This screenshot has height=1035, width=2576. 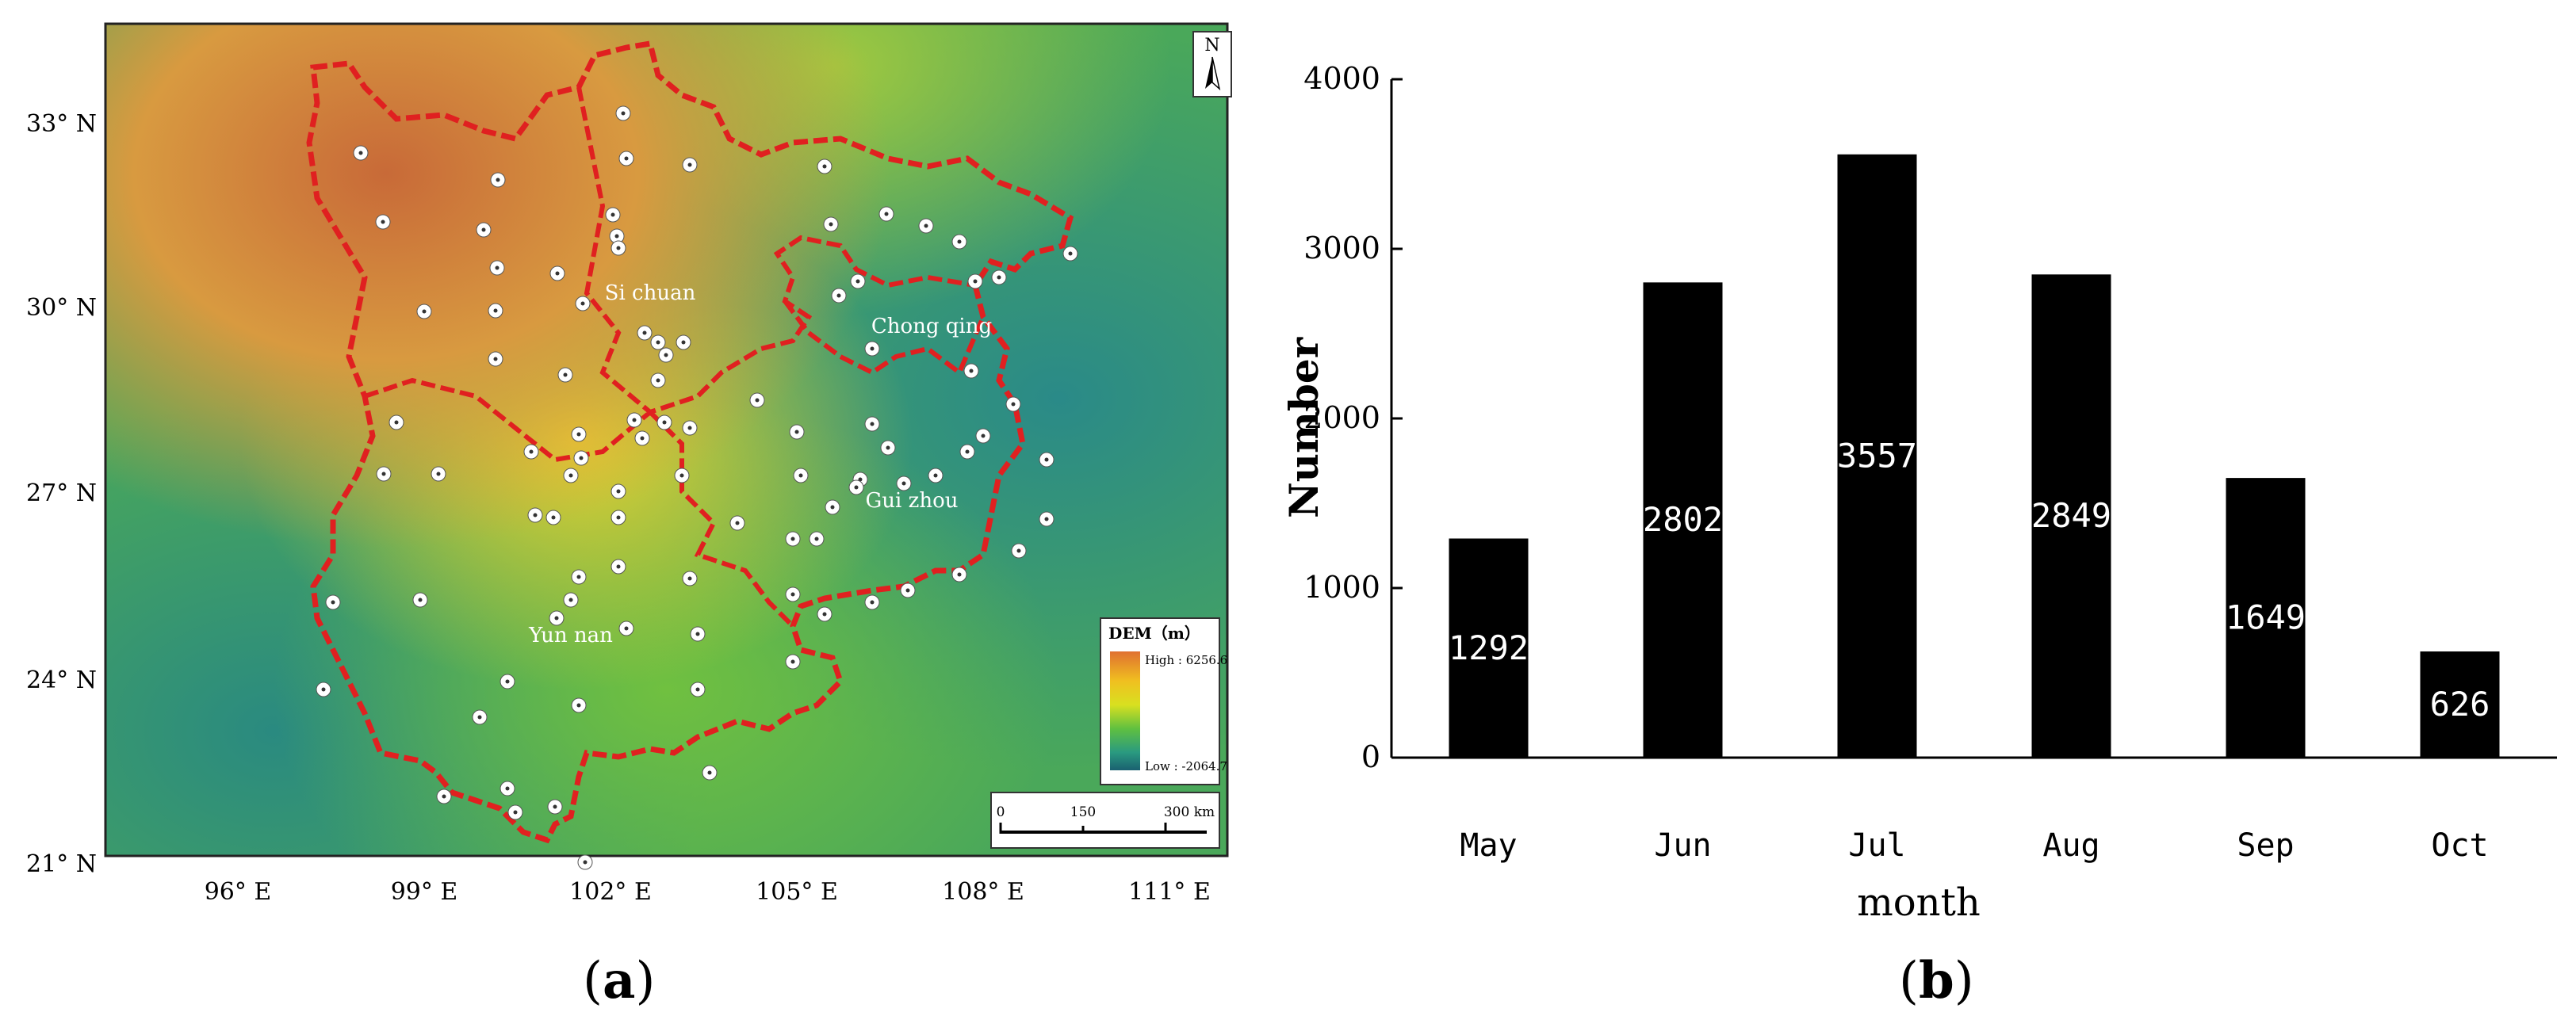 I want to click on lon-label-111: 111° E, so click(x=1169, y=892).